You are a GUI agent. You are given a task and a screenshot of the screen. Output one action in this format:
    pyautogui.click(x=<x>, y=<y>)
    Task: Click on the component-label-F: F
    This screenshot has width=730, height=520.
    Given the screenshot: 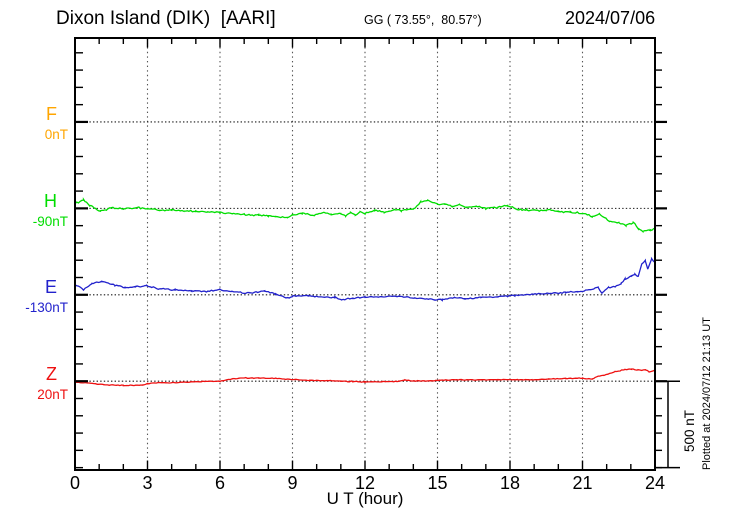 What is the action you would take?
    pyautogui.click(x=51, y=114)
    